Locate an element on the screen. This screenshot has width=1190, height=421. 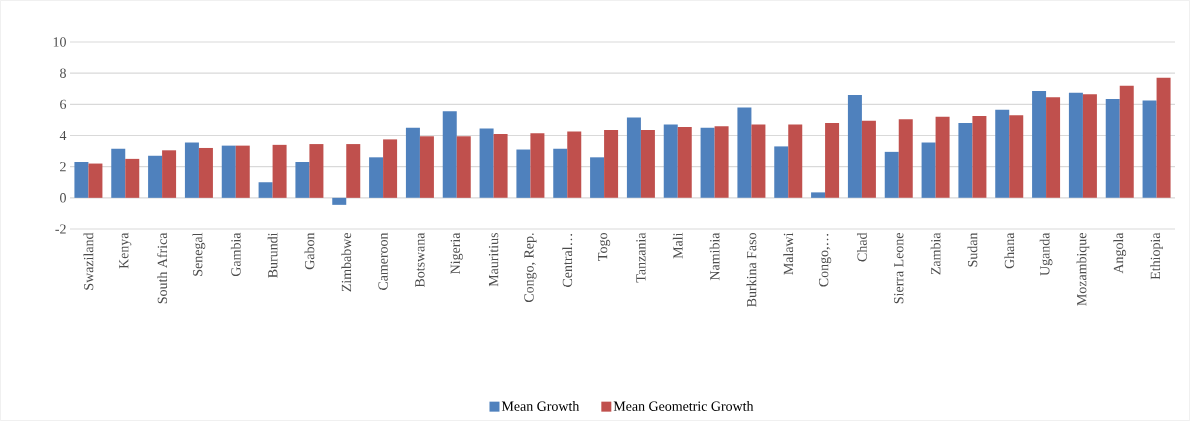
x-tick-label: Togo is located at coordinates (604, 247).